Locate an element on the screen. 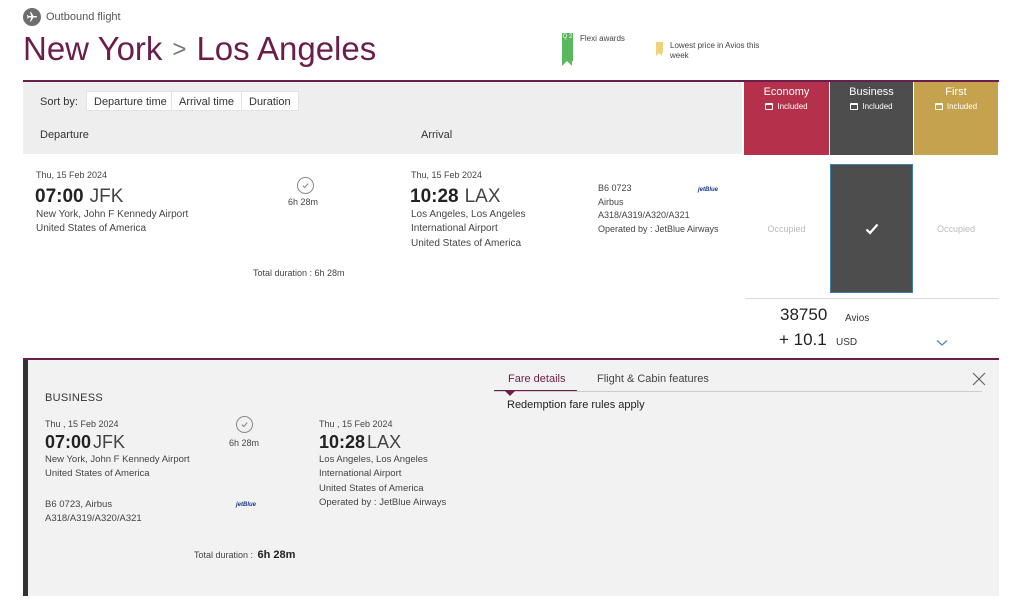 Image resolution: width=1024 pixels, height=603 pixels. plane-icon is located at coordinates (32, 17).